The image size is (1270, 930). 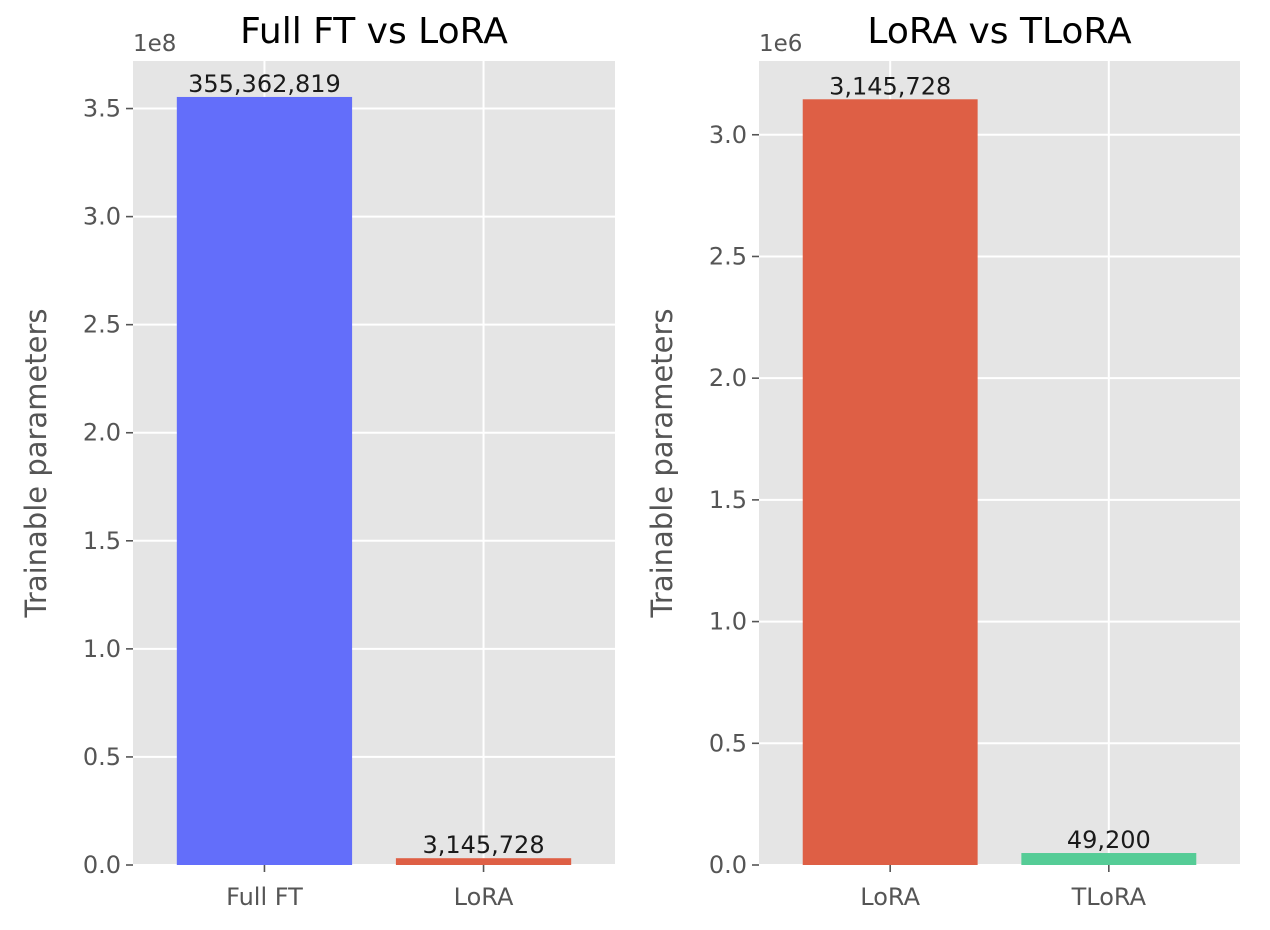 I want to click on bar-tlora, so click(x=1109, y=859).